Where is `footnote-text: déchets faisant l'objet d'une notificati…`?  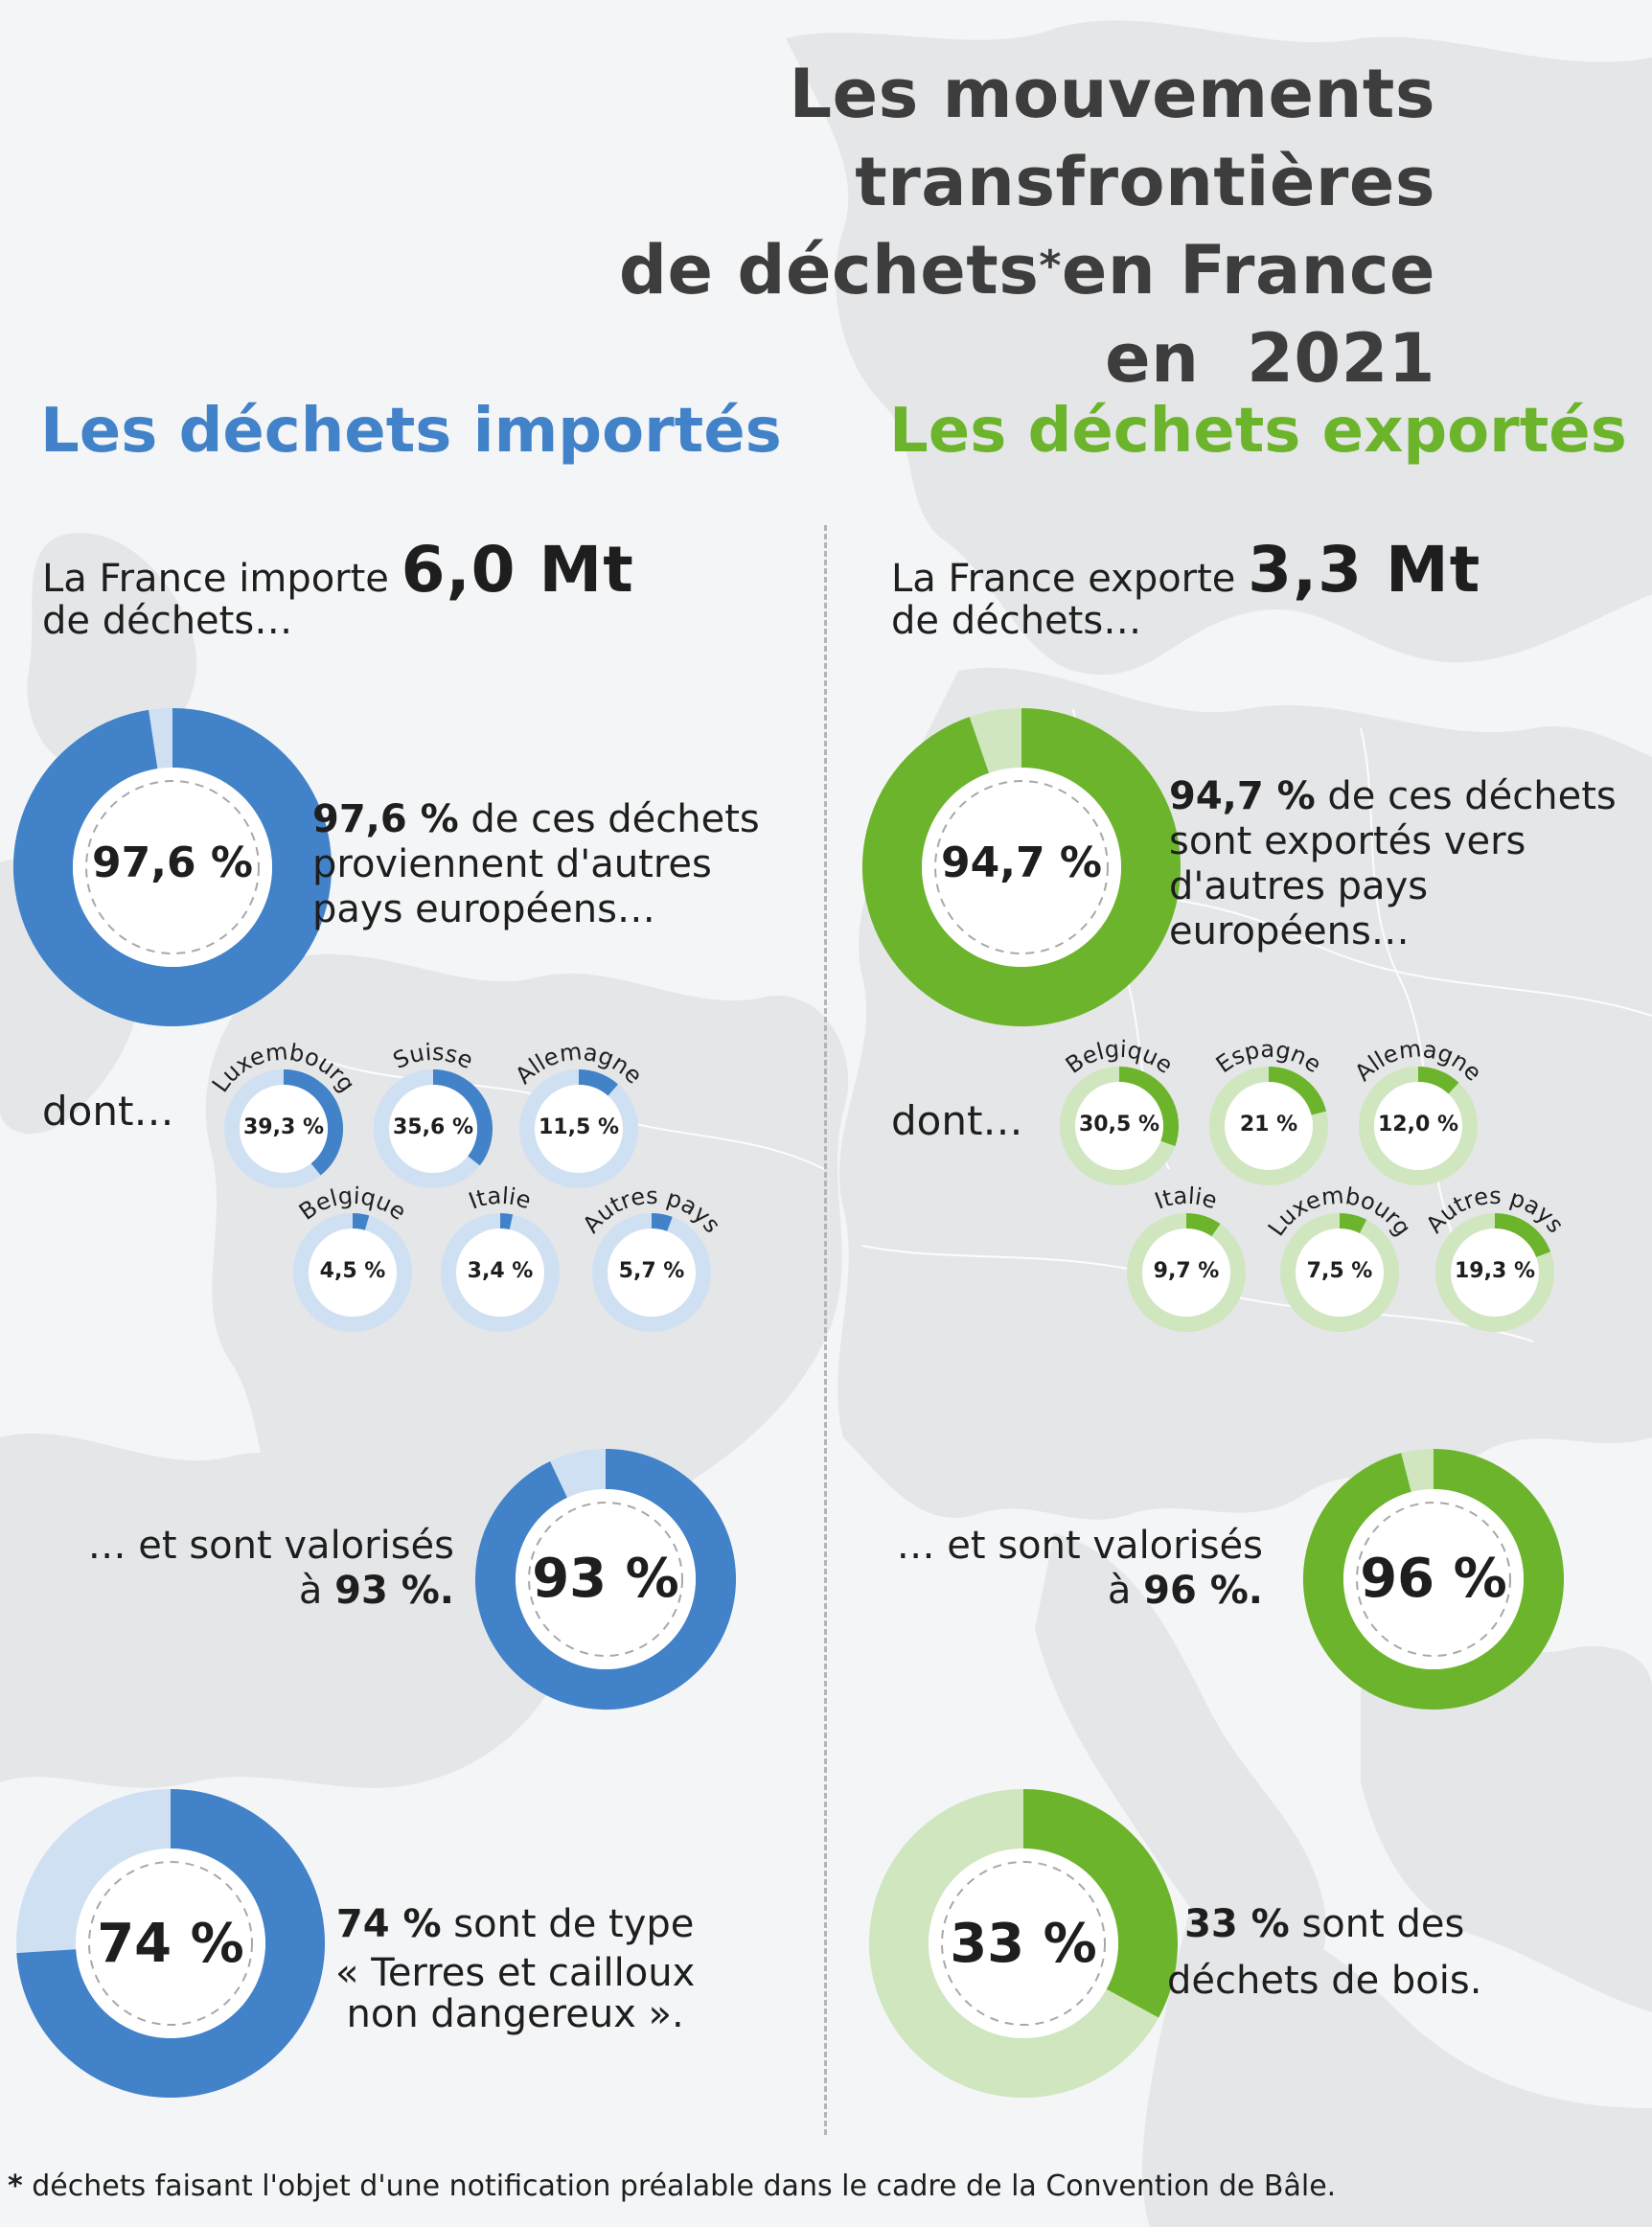 footnote-text: déchets faisant l'objet d'une notificati… is located at coordinates (679, 2186).